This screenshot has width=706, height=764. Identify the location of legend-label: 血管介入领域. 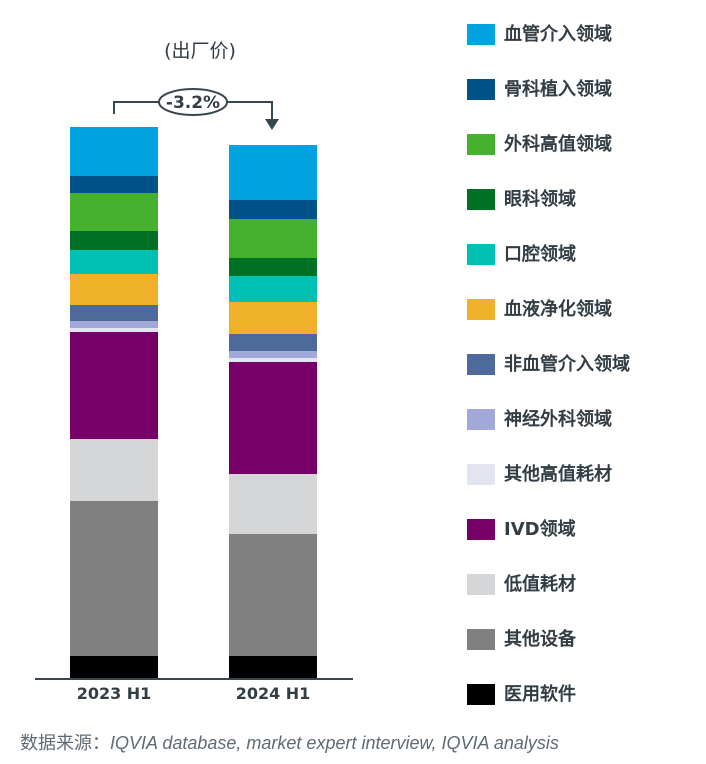
(558, 34).